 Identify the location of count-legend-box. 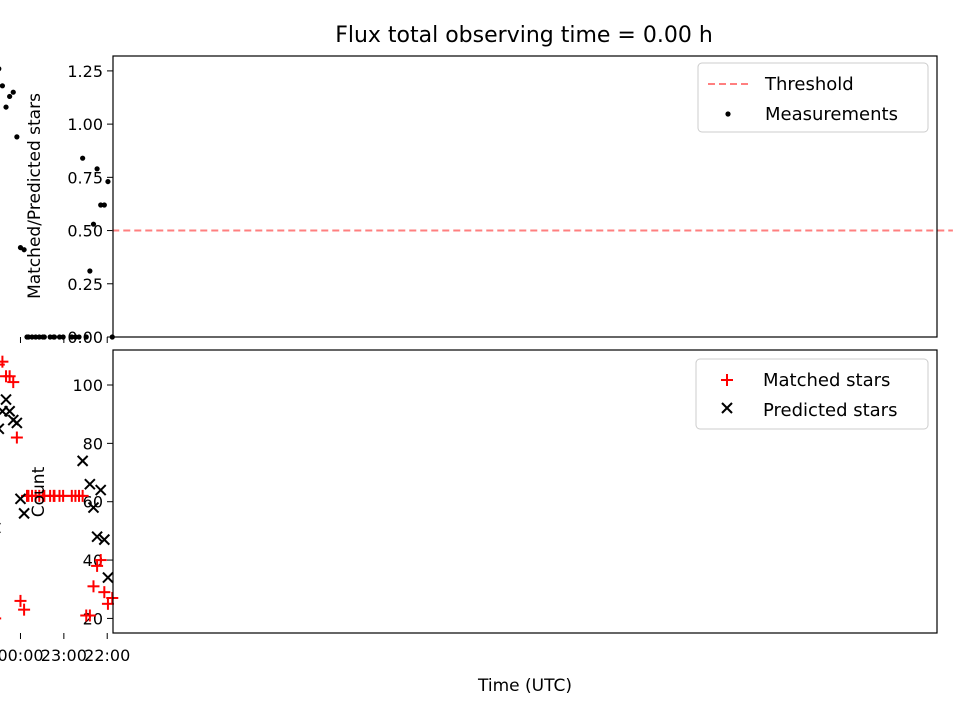
(812, 394).